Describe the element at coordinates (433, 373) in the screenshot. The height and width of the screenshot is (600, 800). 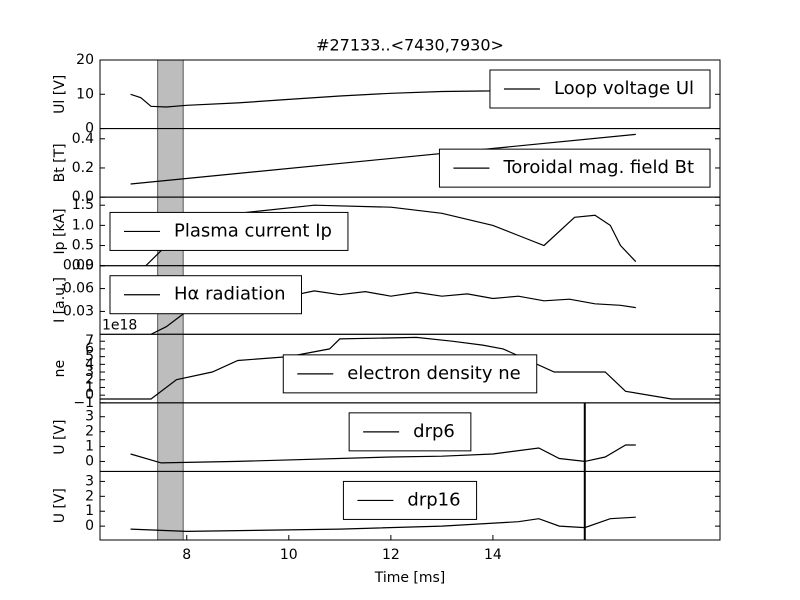
I see `legend-text: electron density ne` at that location.